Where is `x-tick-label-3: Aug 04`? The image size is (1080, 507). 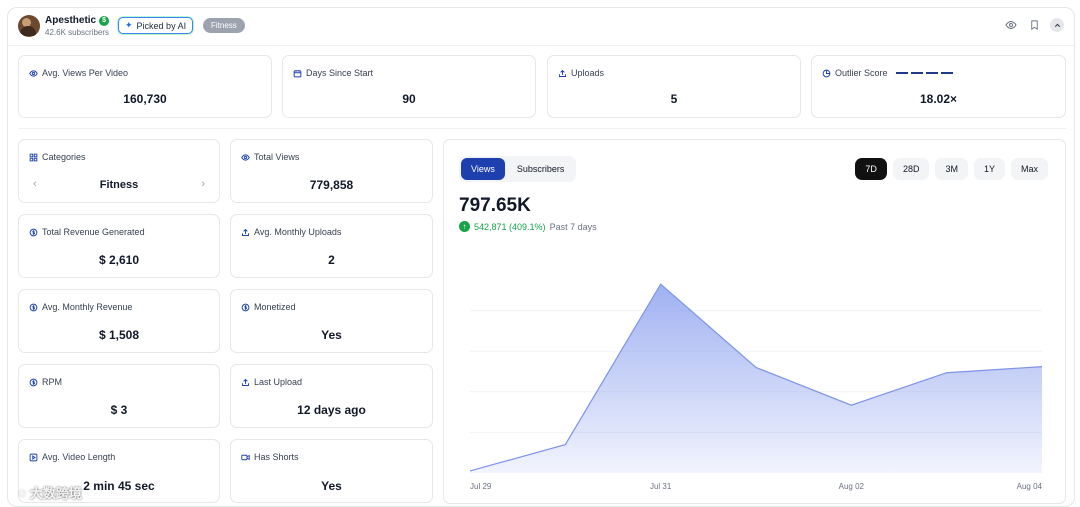 x-tick-label-3: Aug 04 is located at coordinates (1030, 486).